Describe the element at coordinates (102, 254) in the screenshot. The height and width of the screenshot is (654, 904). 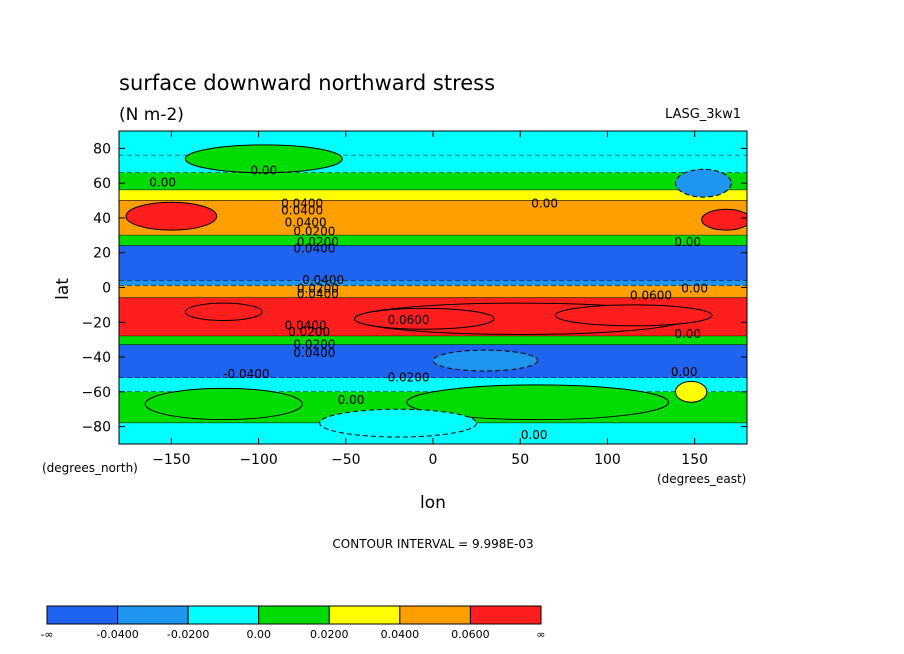
I see `y-tick-label: 20` at that location.